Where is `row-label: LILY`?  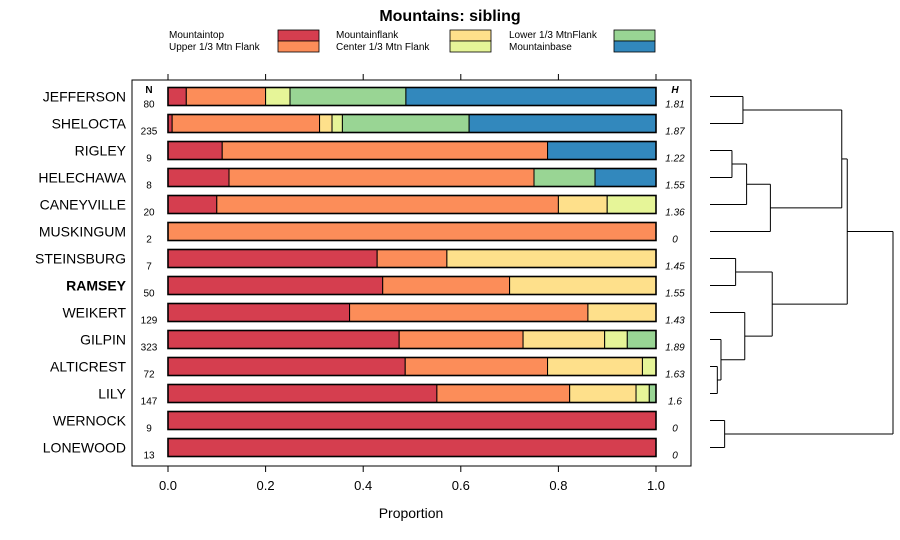
row-label: LILY is located at coordinates (112, 394).